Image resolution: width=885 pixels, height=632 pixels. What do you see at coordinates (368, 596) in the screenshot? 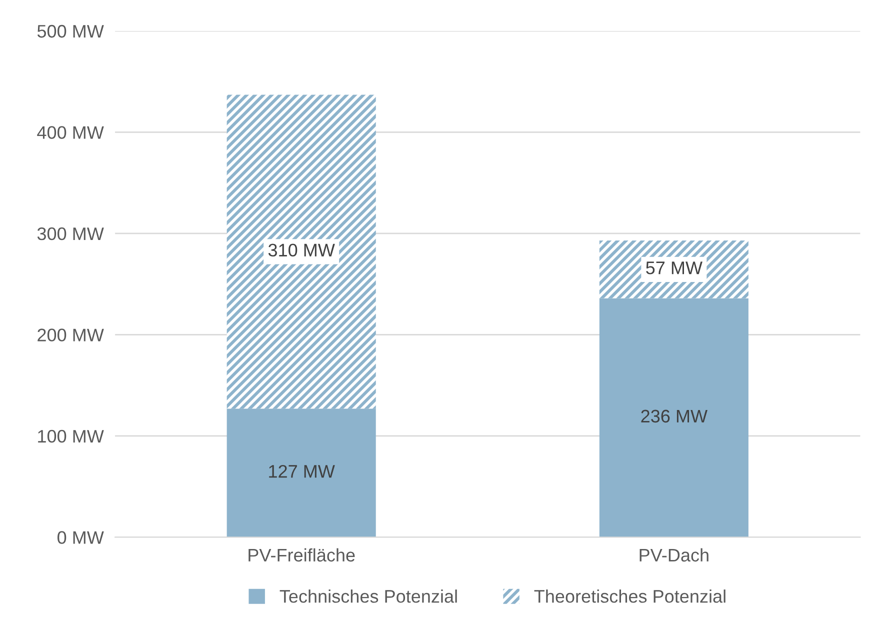
I see `legend-label: Technisches Potenzial` at bounding box center [368, 596].